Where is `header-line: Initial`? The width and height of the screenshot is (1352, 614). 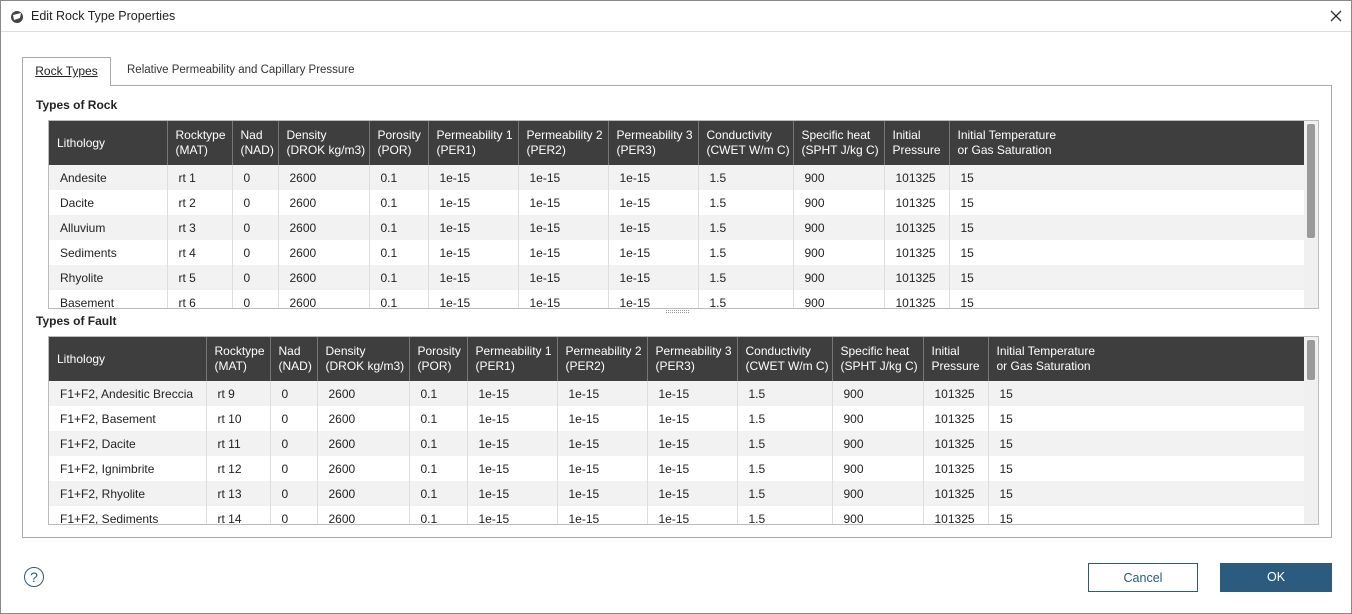
header-line: Initial is located at coordinates (945, 351).